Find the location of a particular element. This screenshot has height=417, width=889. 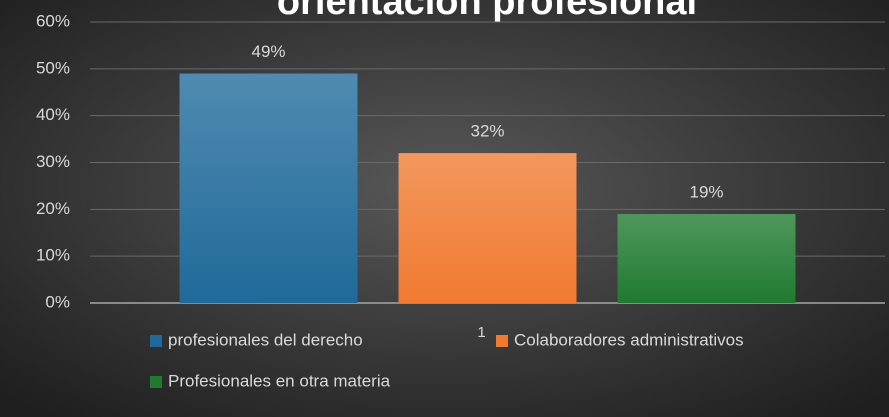

y-tick-label: 30% is located at coordinates (53, 161).